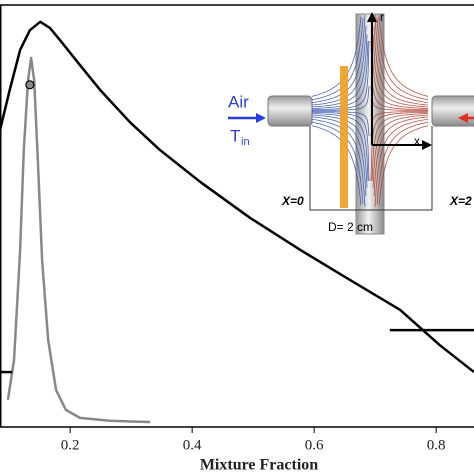  I want to click on x2-label: X=2, so click(460, 201).